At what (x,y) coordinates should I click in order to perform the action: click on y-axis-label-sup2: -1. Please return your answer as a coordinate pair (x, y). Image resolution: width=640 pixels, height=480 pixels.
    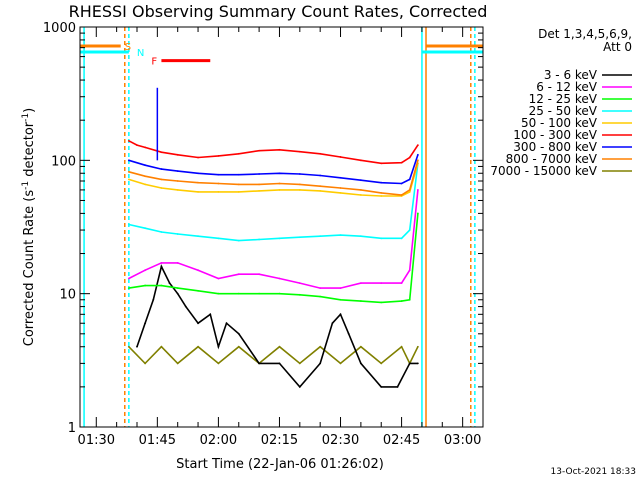
    Looking at the image, I should click on (26, 117).